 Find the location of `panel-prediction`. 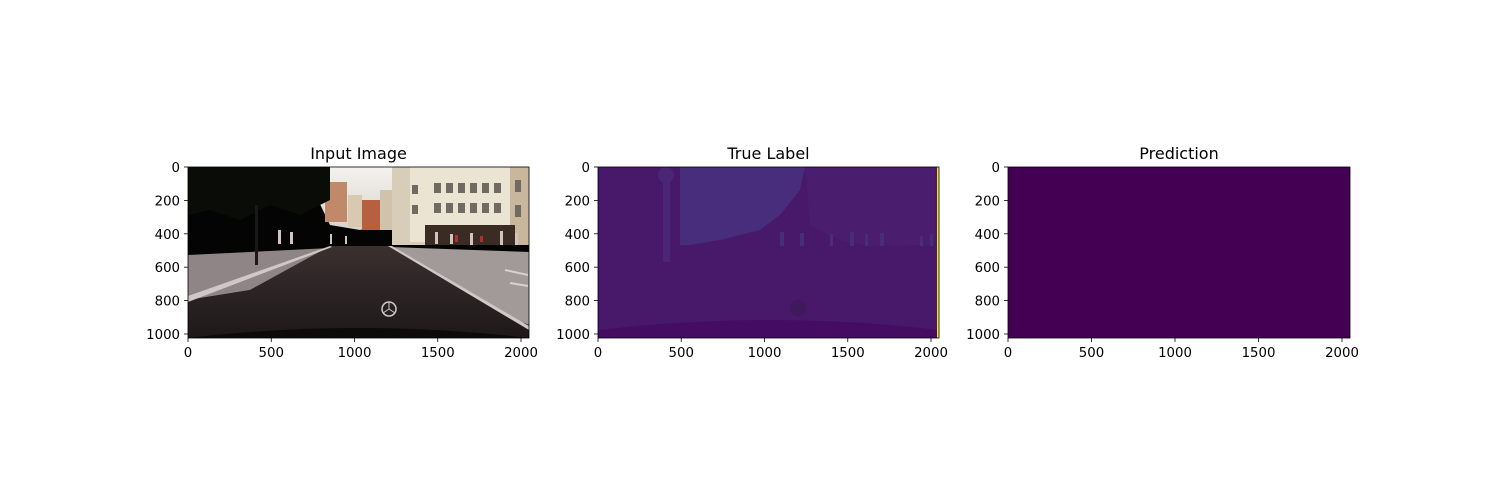

panel-prediction is located at coordinates (1179, 252).